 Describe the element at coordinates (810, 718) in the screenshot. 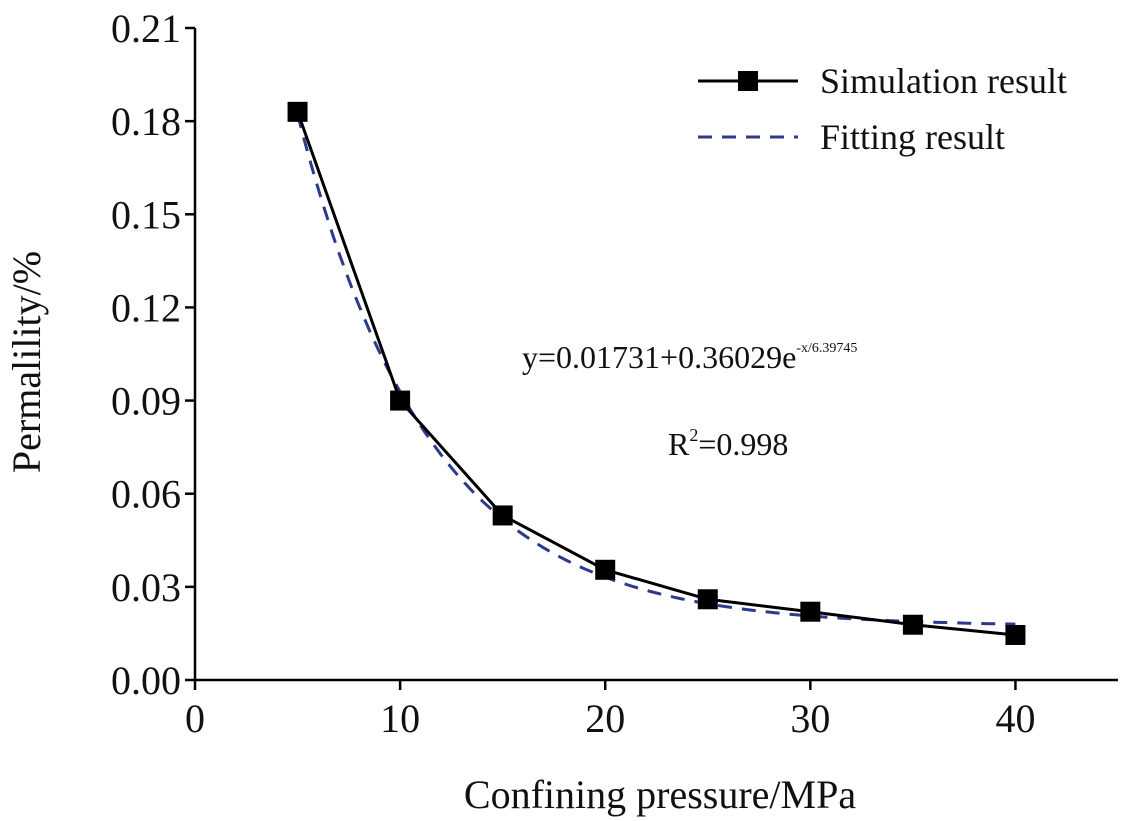

I see `x-tick-label: 30` at that location.